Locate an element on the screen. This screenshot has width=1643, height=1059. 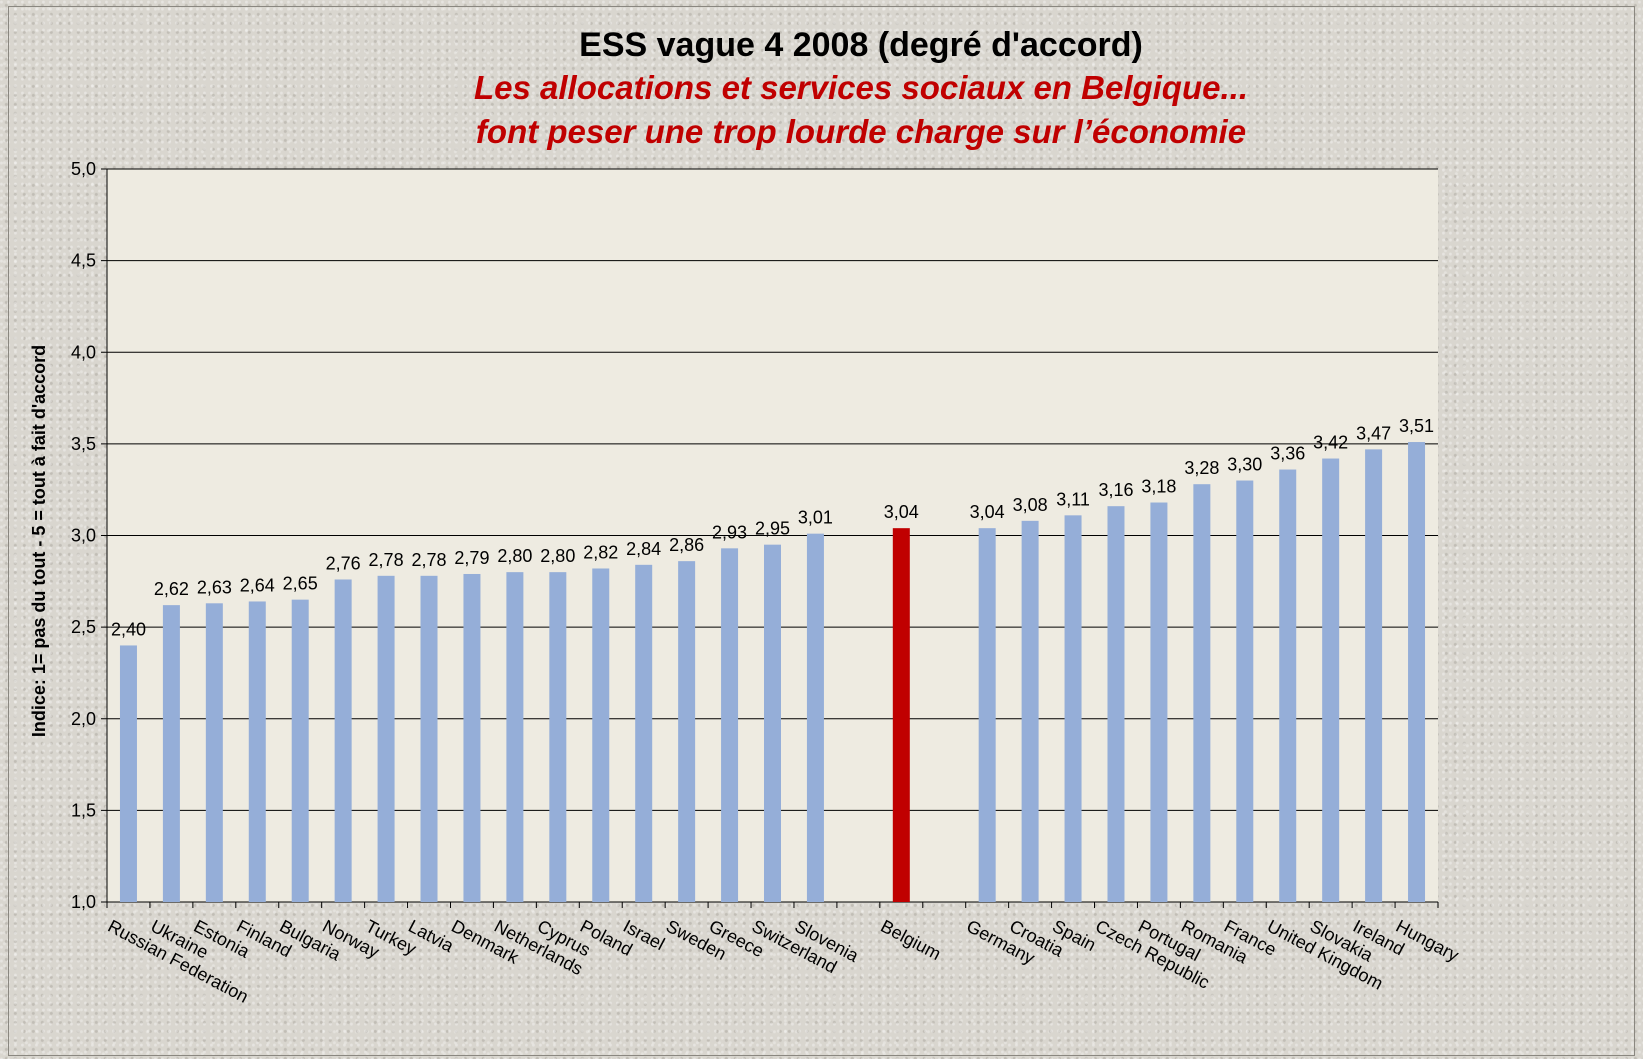
data-label: 2,76 is located at coordinates (343, 563).